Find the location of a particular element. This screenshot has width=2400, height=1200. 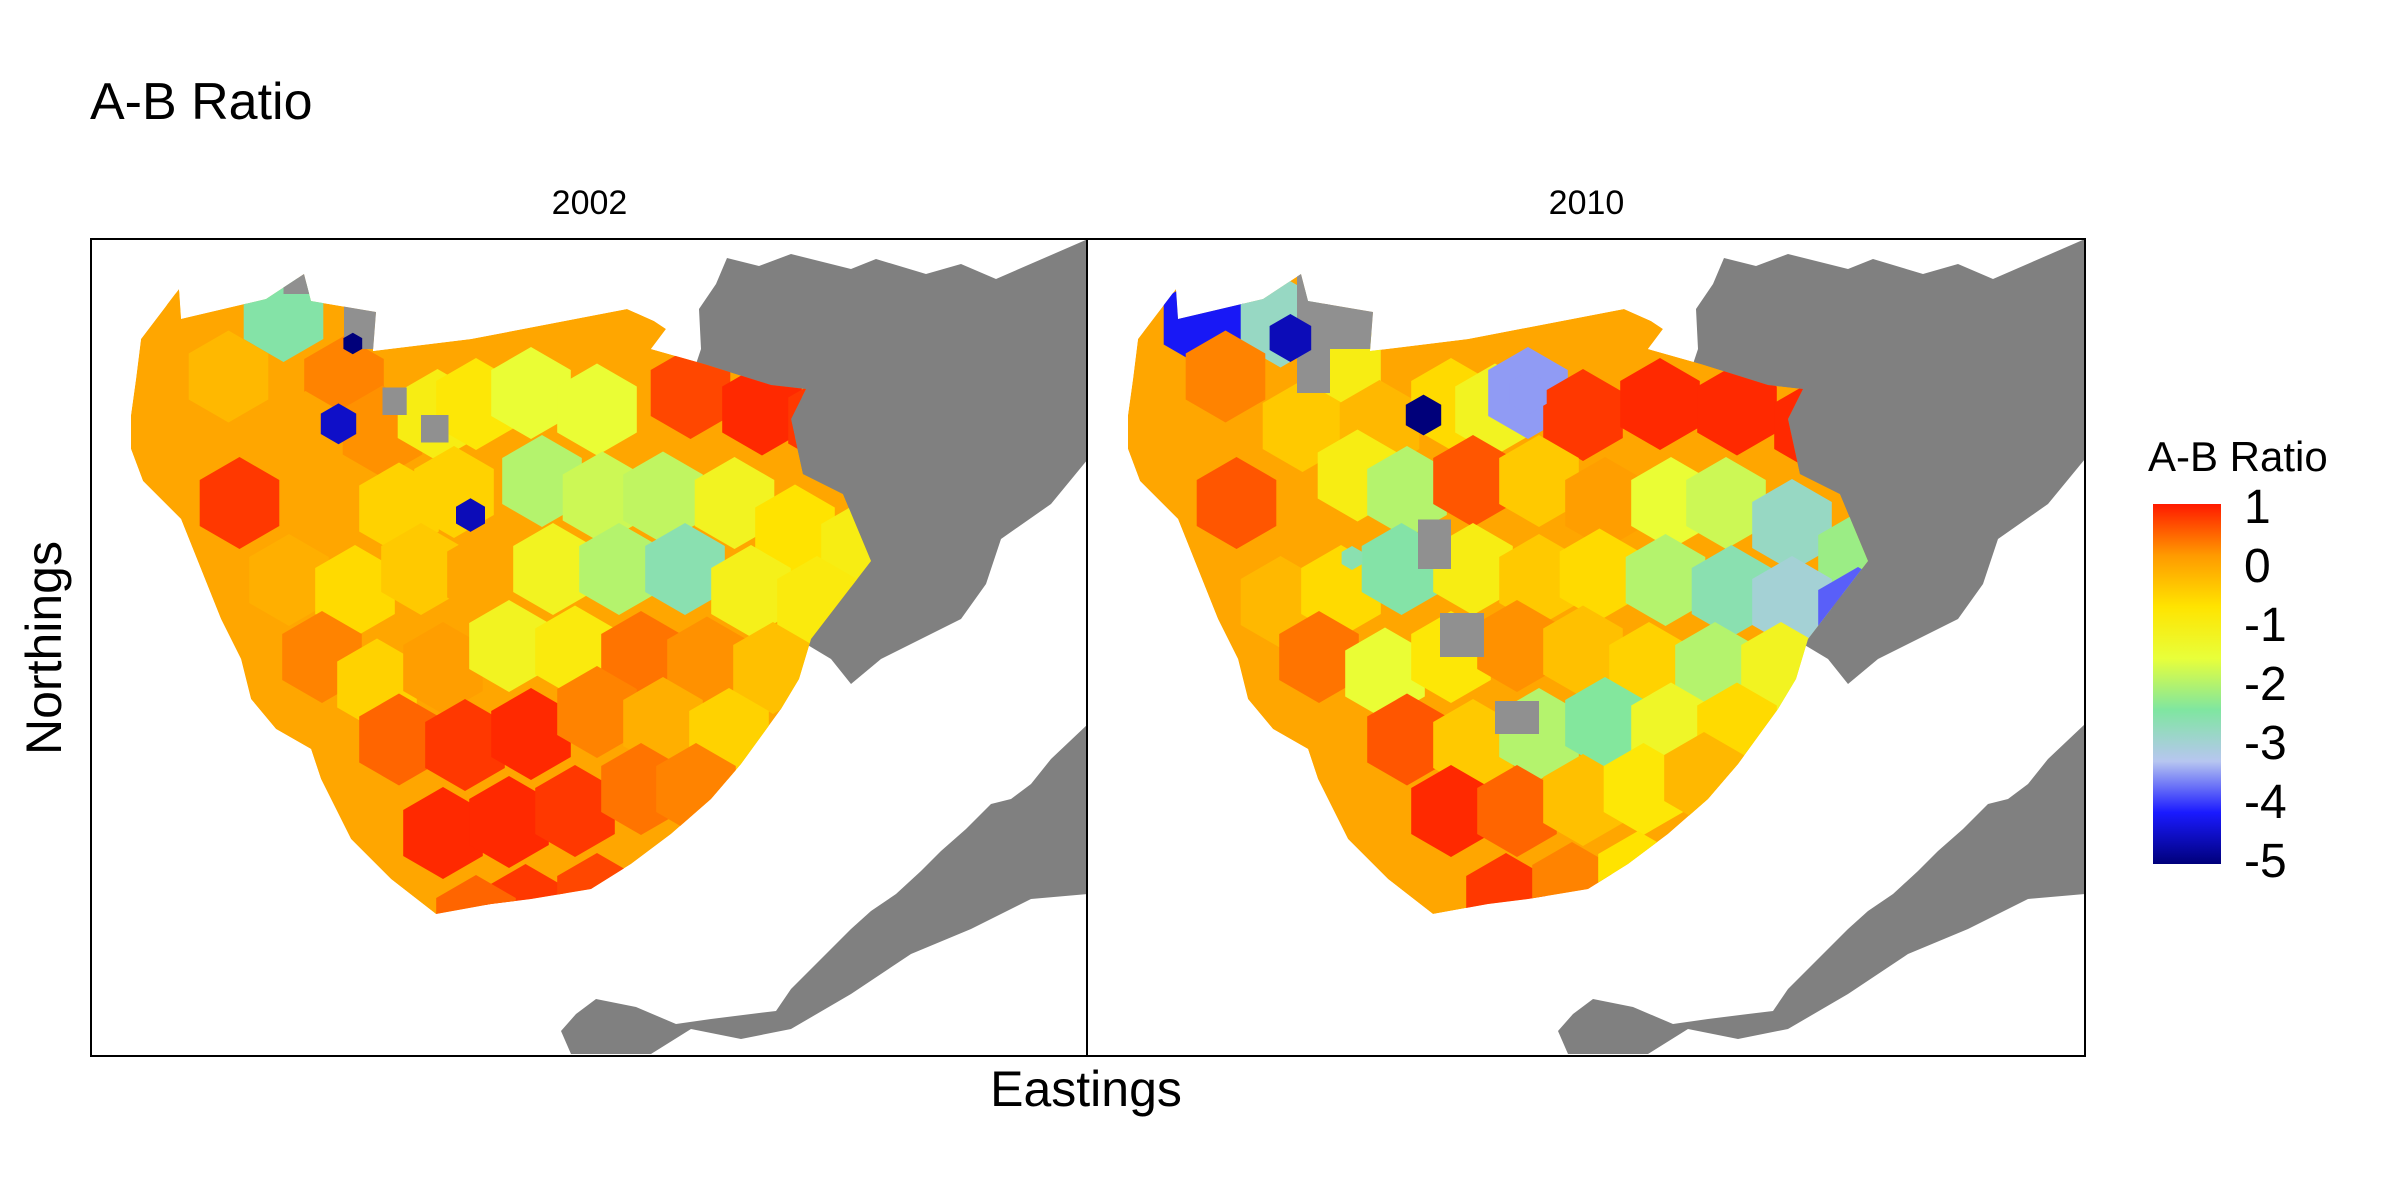

legend-title: A-B Ratio is located at coordinates (2238, 456).